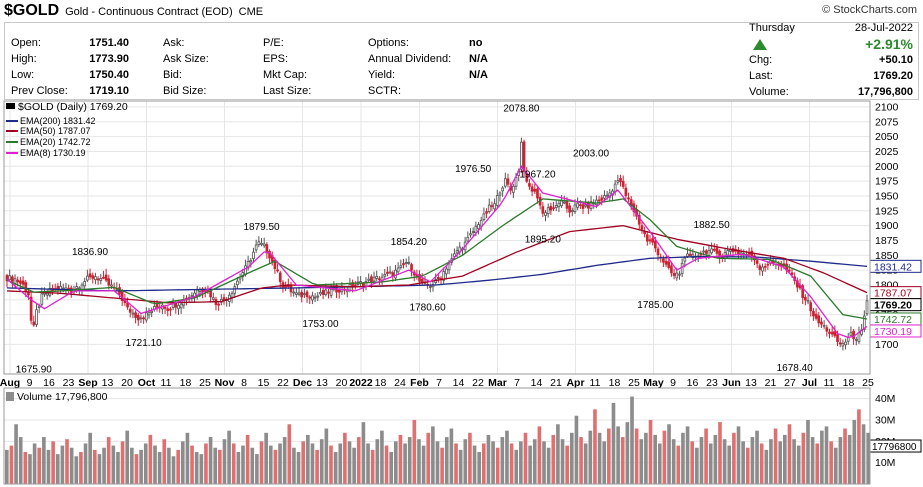 This screenshot has width=923, height=487. Describe the element at coordinates (887, 122) in the screenshot. I see `y-tick-label: 2075` at that location.